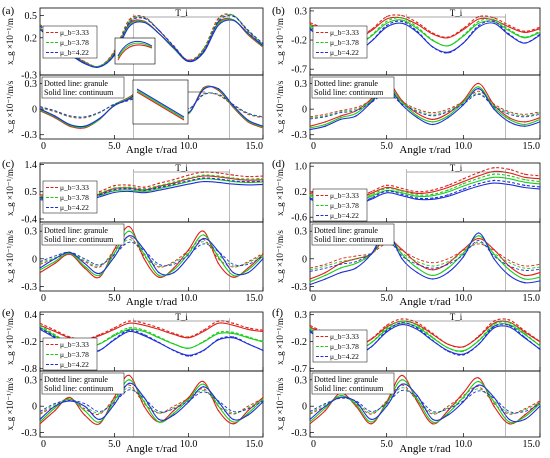 The width and height of the screenshot is (550, 458). Describe the element at coordinates (151, 342) in the screenshot. I see `series-line-μ_b=4.22` at that location.